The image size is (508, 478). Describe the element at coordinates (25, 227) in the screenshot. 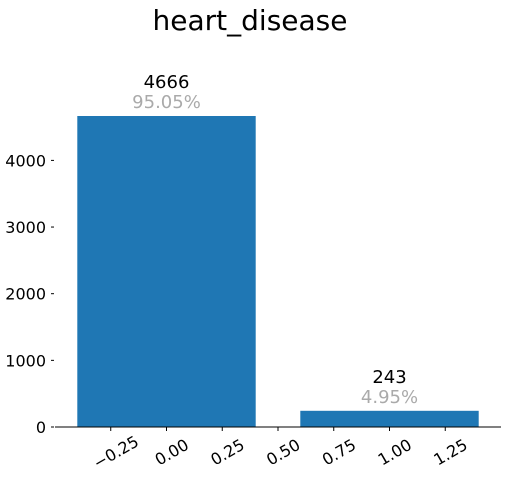

I see `y-tick-label-3: 3000` at that location.